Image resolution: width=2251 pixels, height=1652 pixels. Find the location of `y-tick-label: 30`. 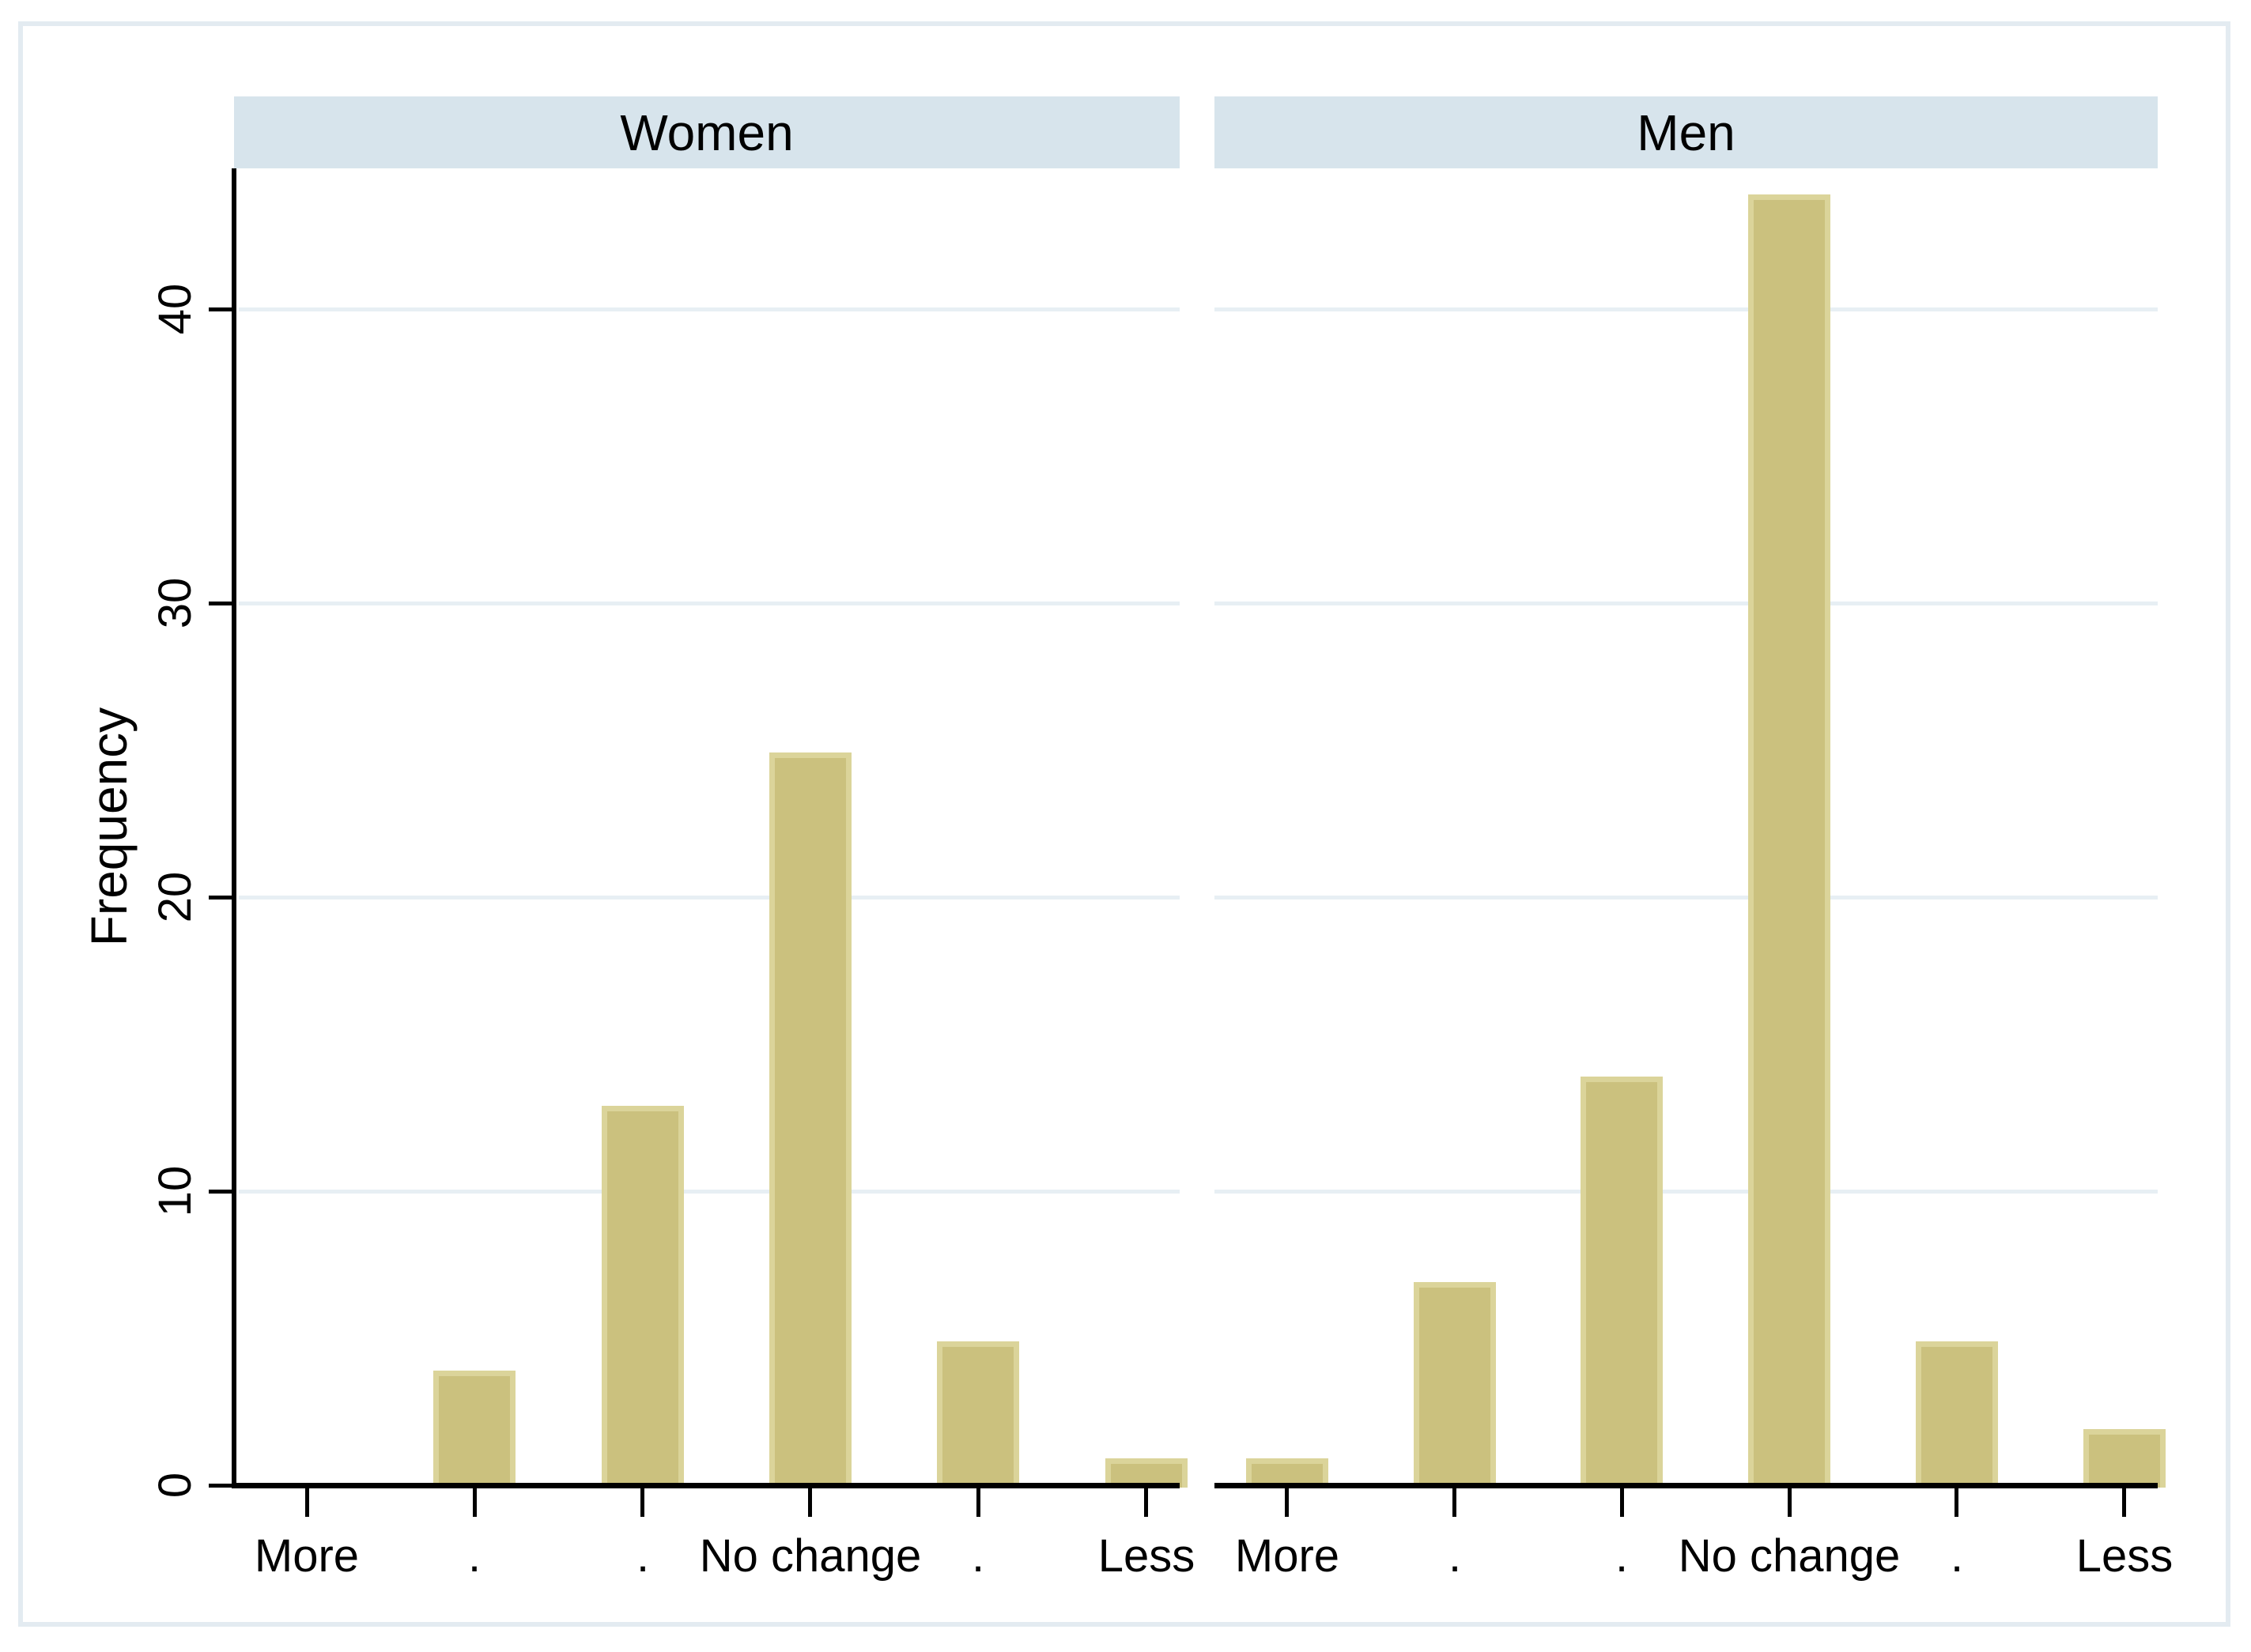

y-tick-label: 30 is located at coordinates (175, 603).